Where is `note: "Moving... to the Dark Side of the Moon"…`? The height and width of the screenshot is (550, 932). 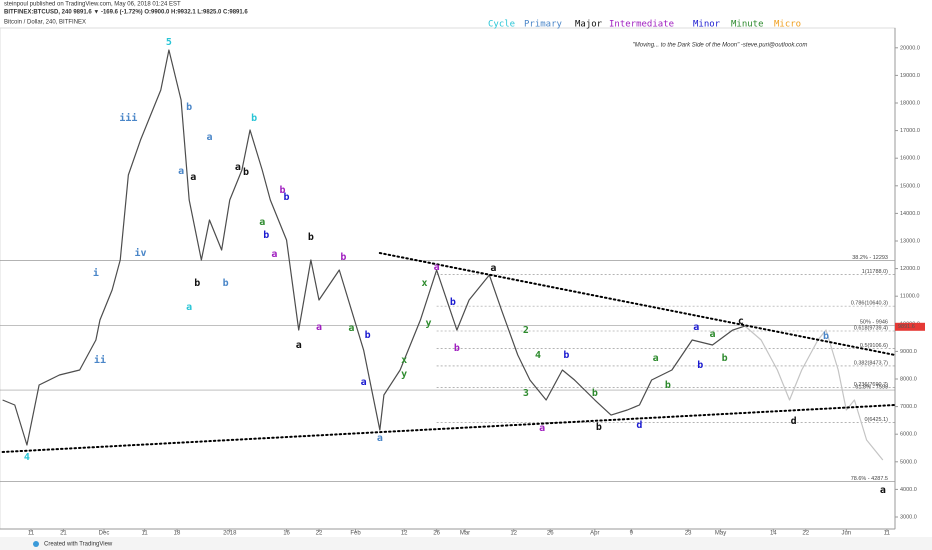 note: "Moving... to the Dark Side of the Moon"… is located at coordinates (720, 46).